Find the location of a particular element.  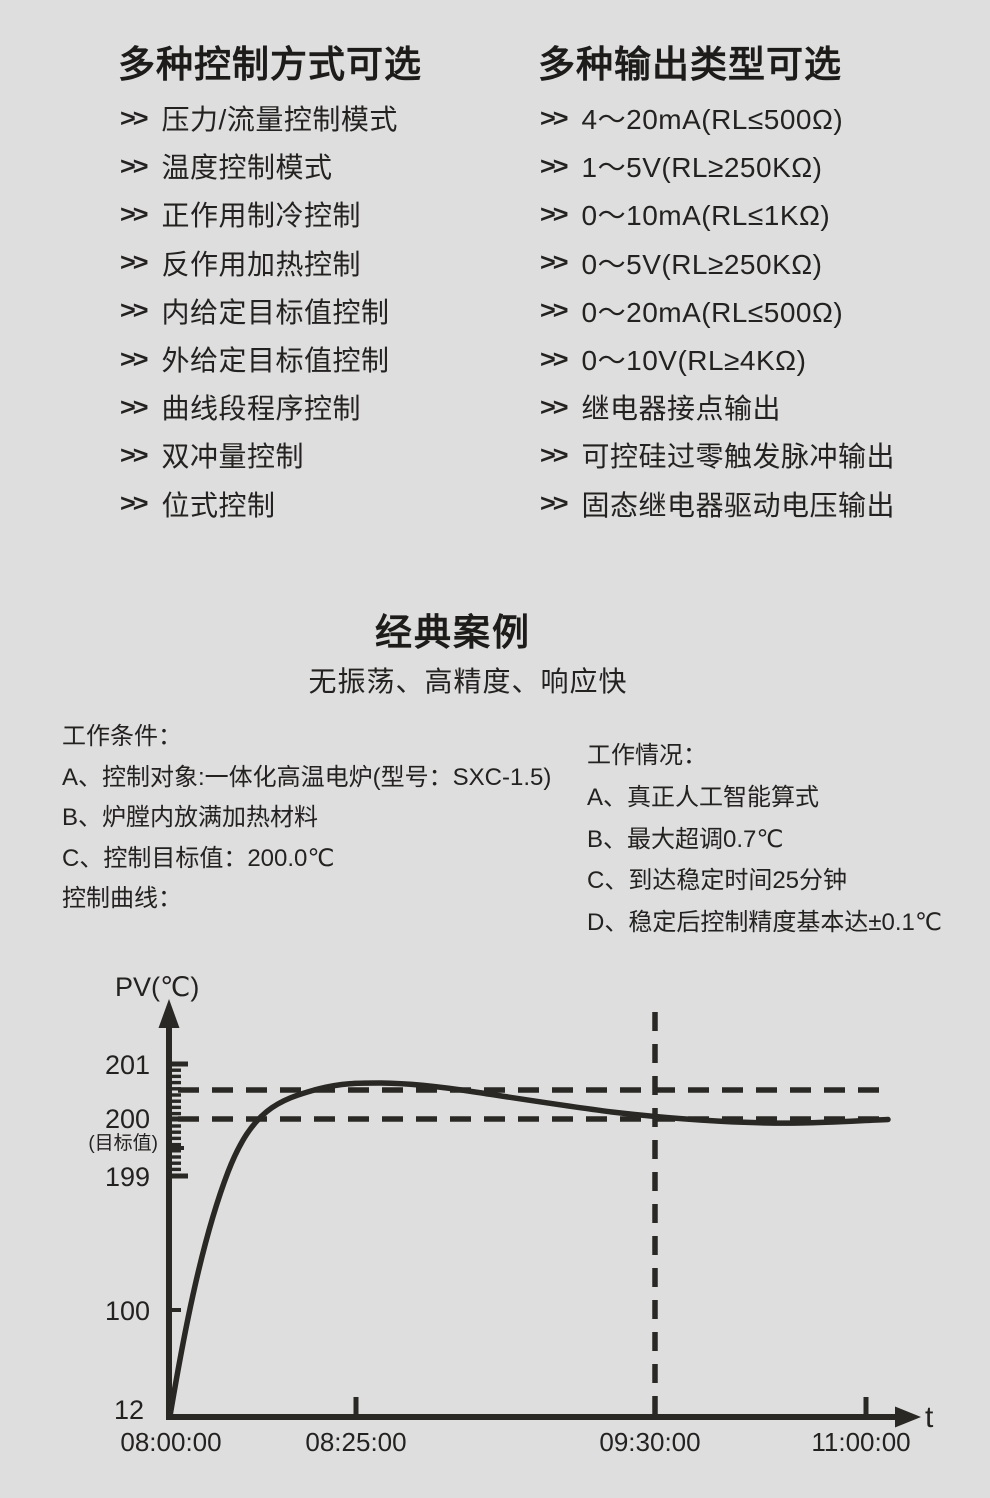

list-item: >> 双冲量控制 is located at coordinates (259, 455).